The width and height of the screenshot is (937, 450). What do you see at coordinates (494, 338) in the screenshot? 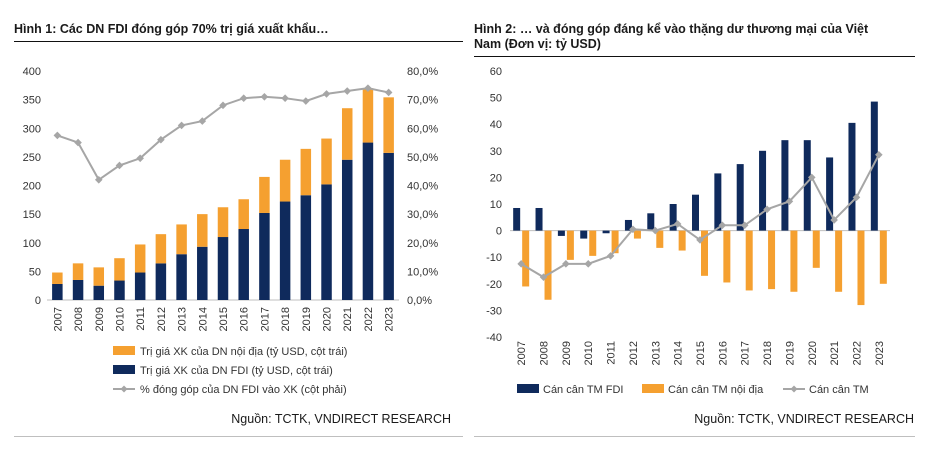
I see `y-tick-label: -40` at bounding box center [494, 338].